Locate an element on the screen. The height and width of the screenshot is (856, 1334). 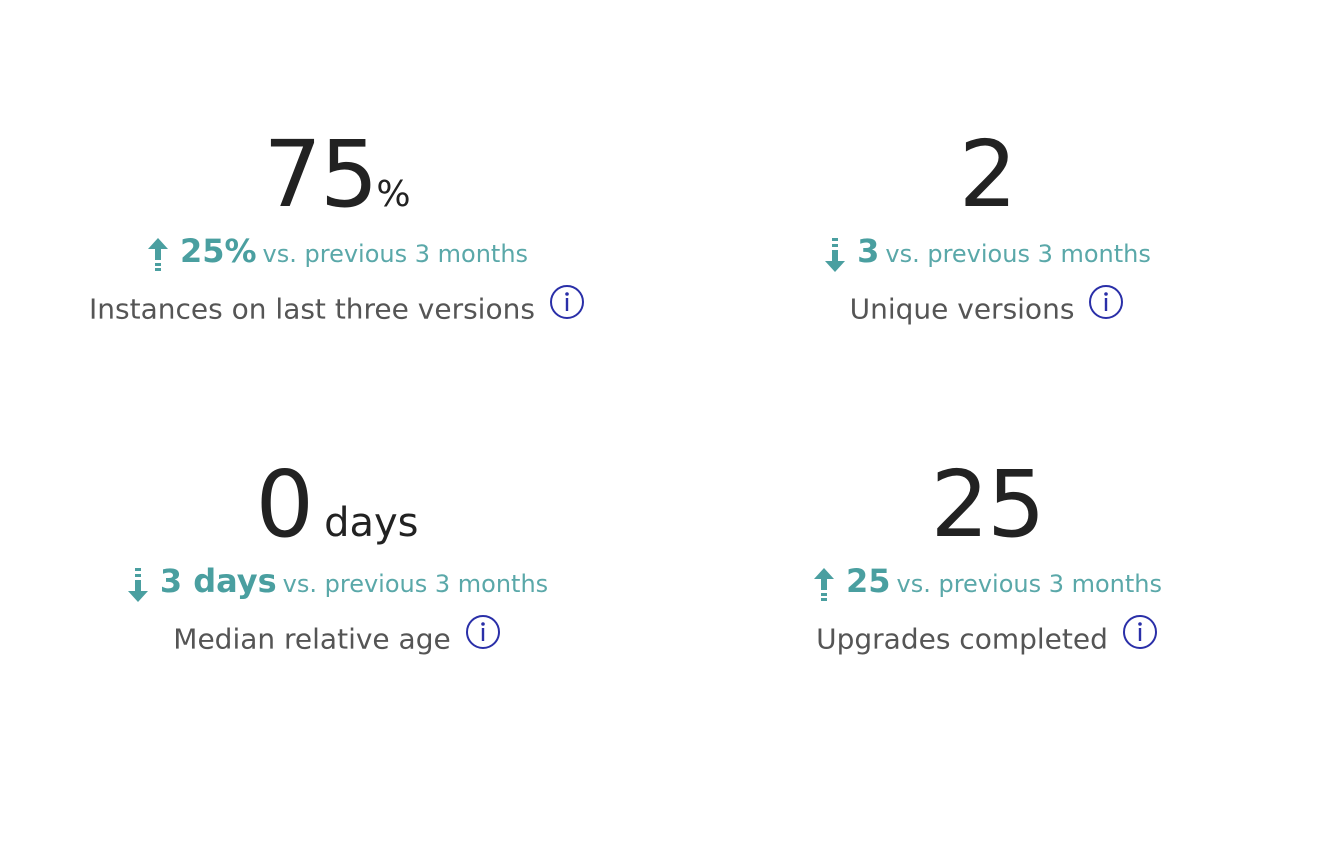
metric-value: 75% is located at coordinates (337, 174).